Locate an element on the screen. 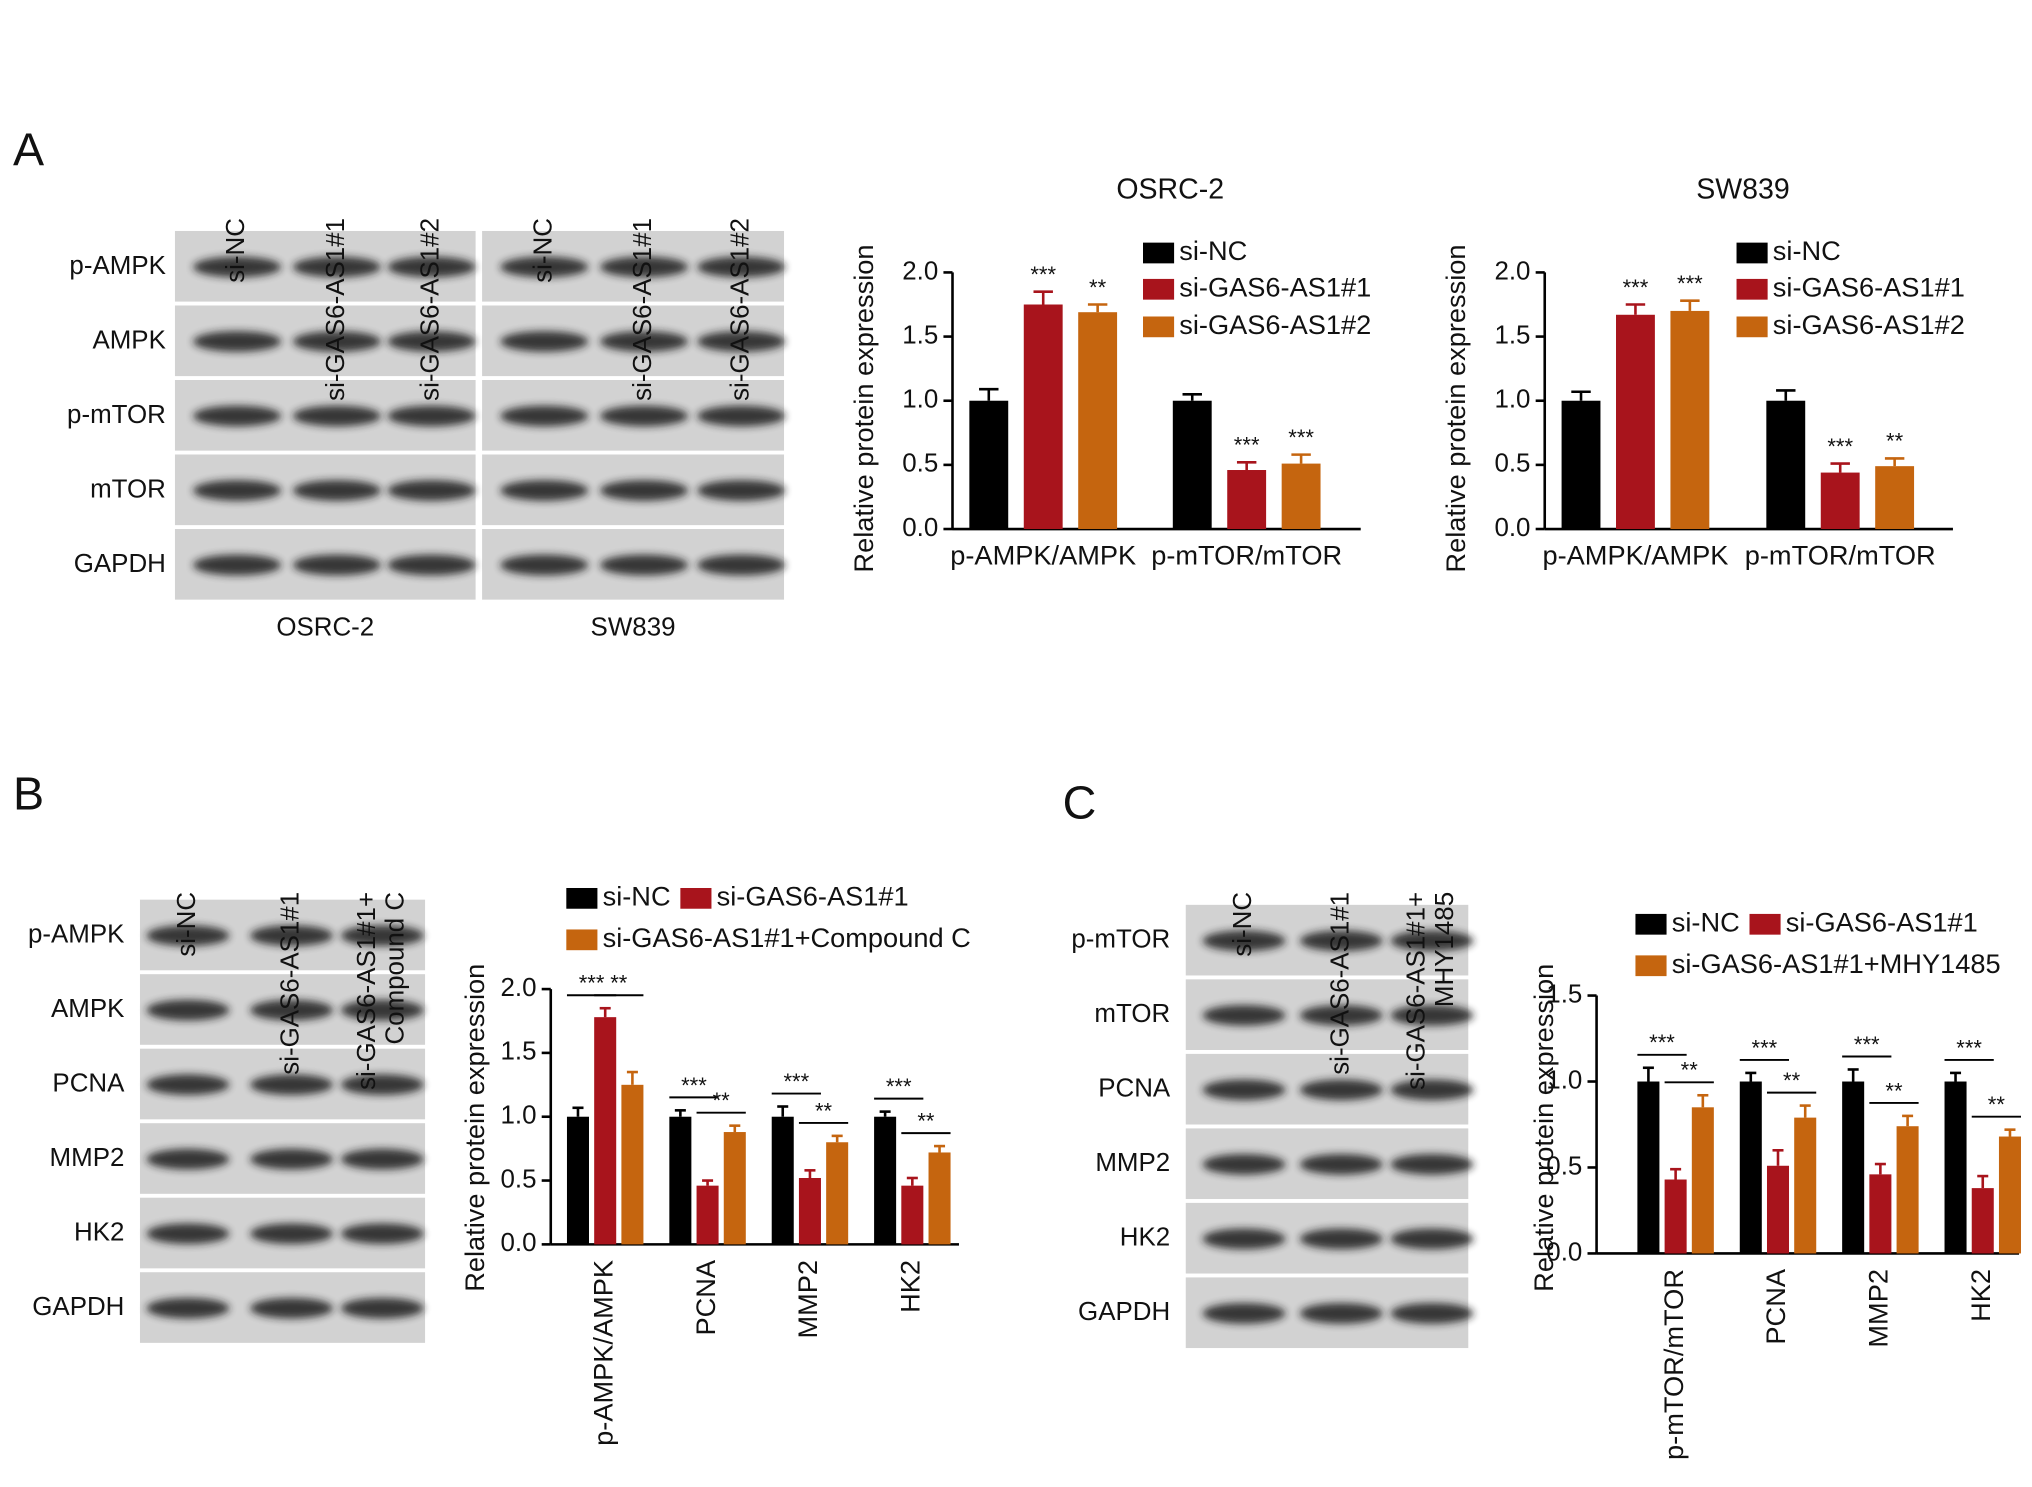 This screenshot has height=1487, width=2032. legend-label: si-GAS6-AS1#2 is located at coordinates (1869, 324).